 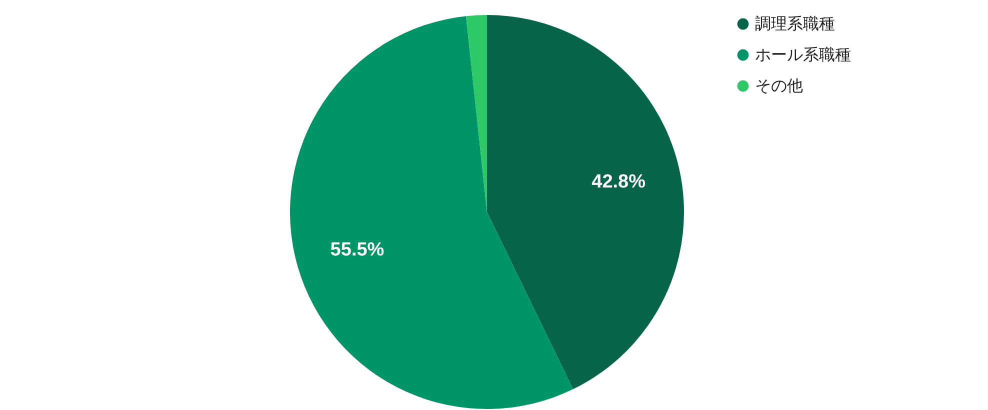 I want to click on legend-label: その他, so click(x=779, y=85).